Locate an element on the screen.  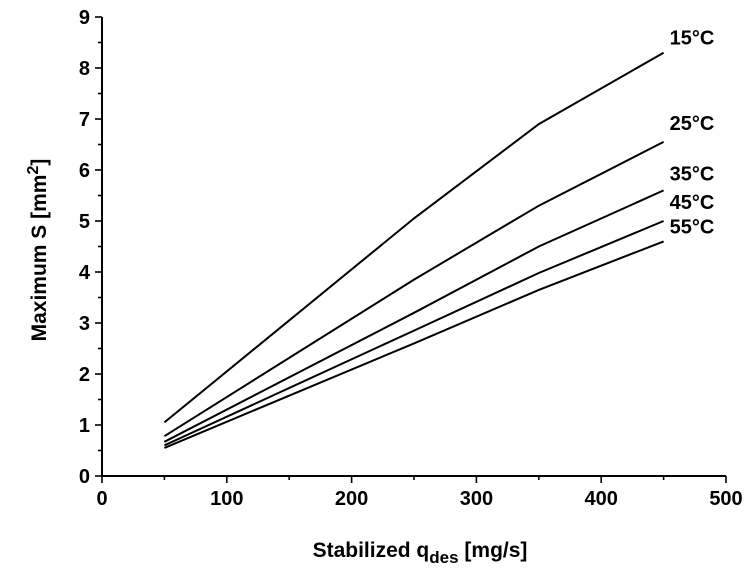
x-axis-title-subscript: des is located at coordinates (443, 557).